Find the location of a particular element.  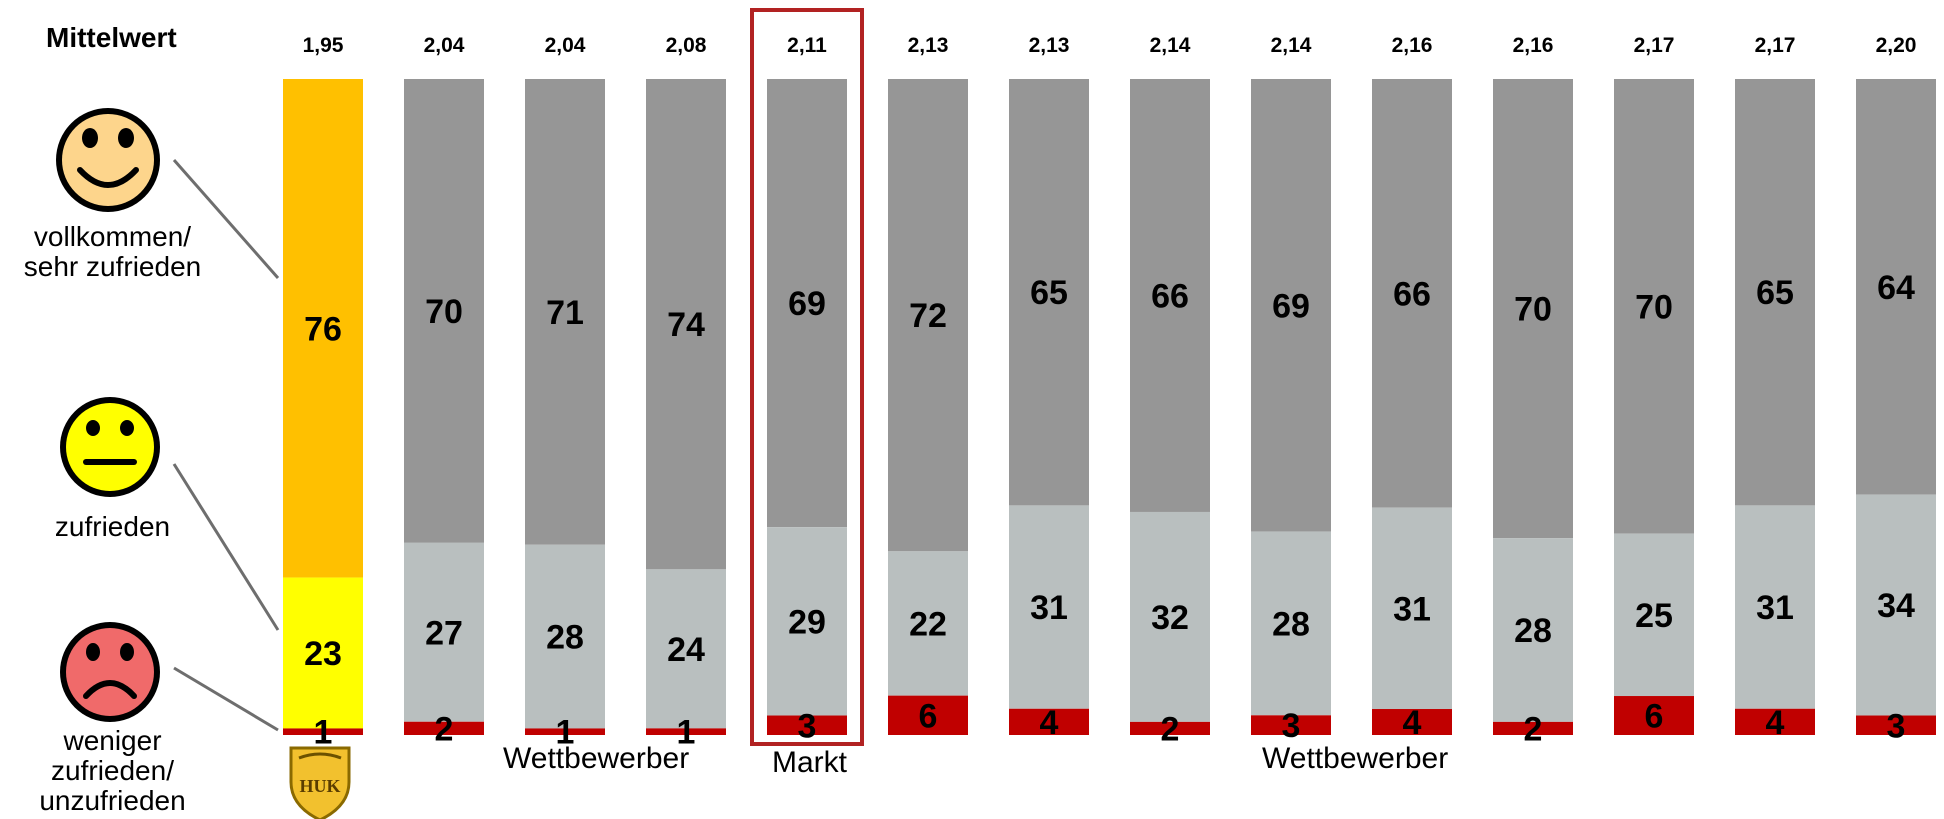

data-label-top: 64 is located at coordinates (1896, 288).